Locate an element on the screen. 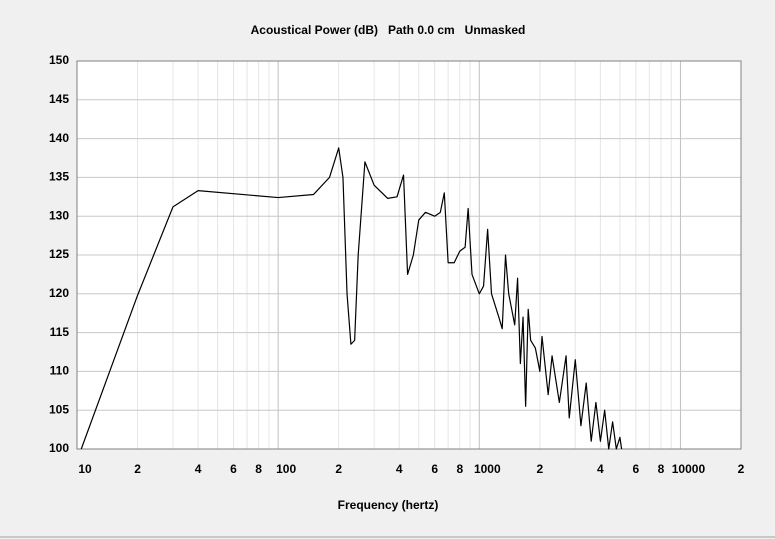 Image resolution: width=775 pixels, height=539 pixels. y-tick-label: 110 is located at coordinates (60, 371).